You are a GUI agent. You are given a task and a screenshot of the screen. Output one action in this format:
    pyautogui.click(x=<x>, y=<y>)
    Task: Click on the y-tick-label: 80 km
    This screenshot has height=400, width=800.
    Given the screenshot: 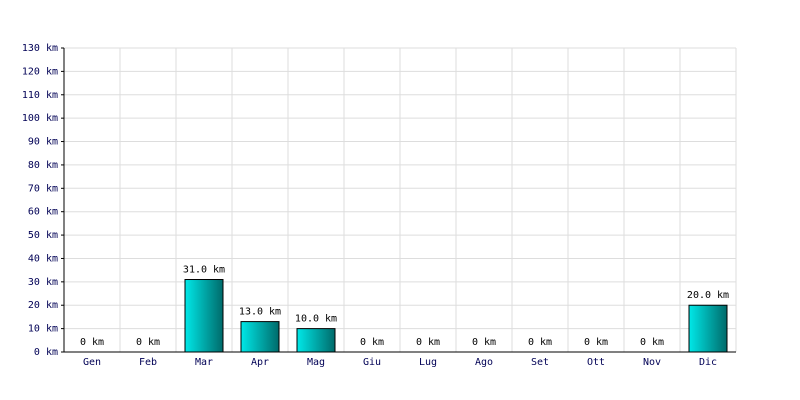 What is the action you would take?
    pyautogui.click(x=43, y=165)
    